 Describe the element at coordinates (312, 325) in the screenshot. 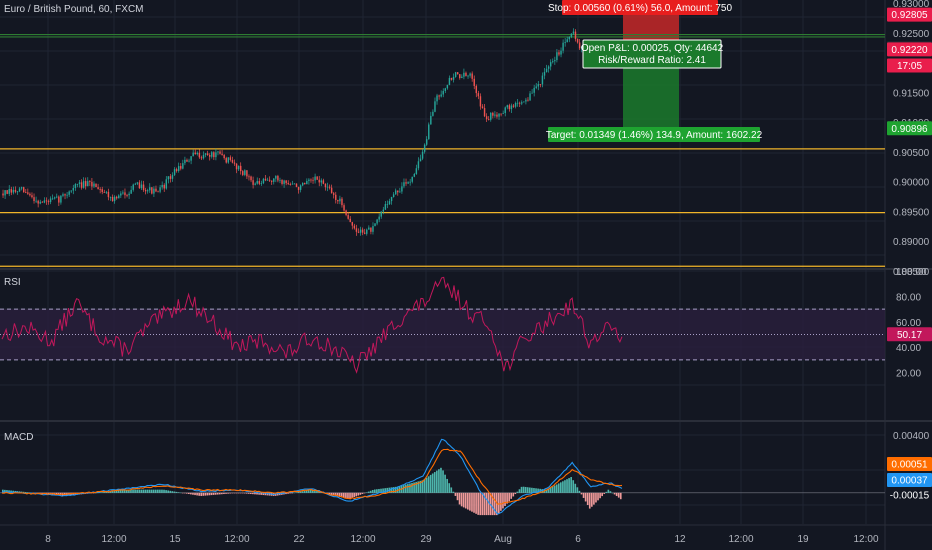

I see `rsi-line` at that location.